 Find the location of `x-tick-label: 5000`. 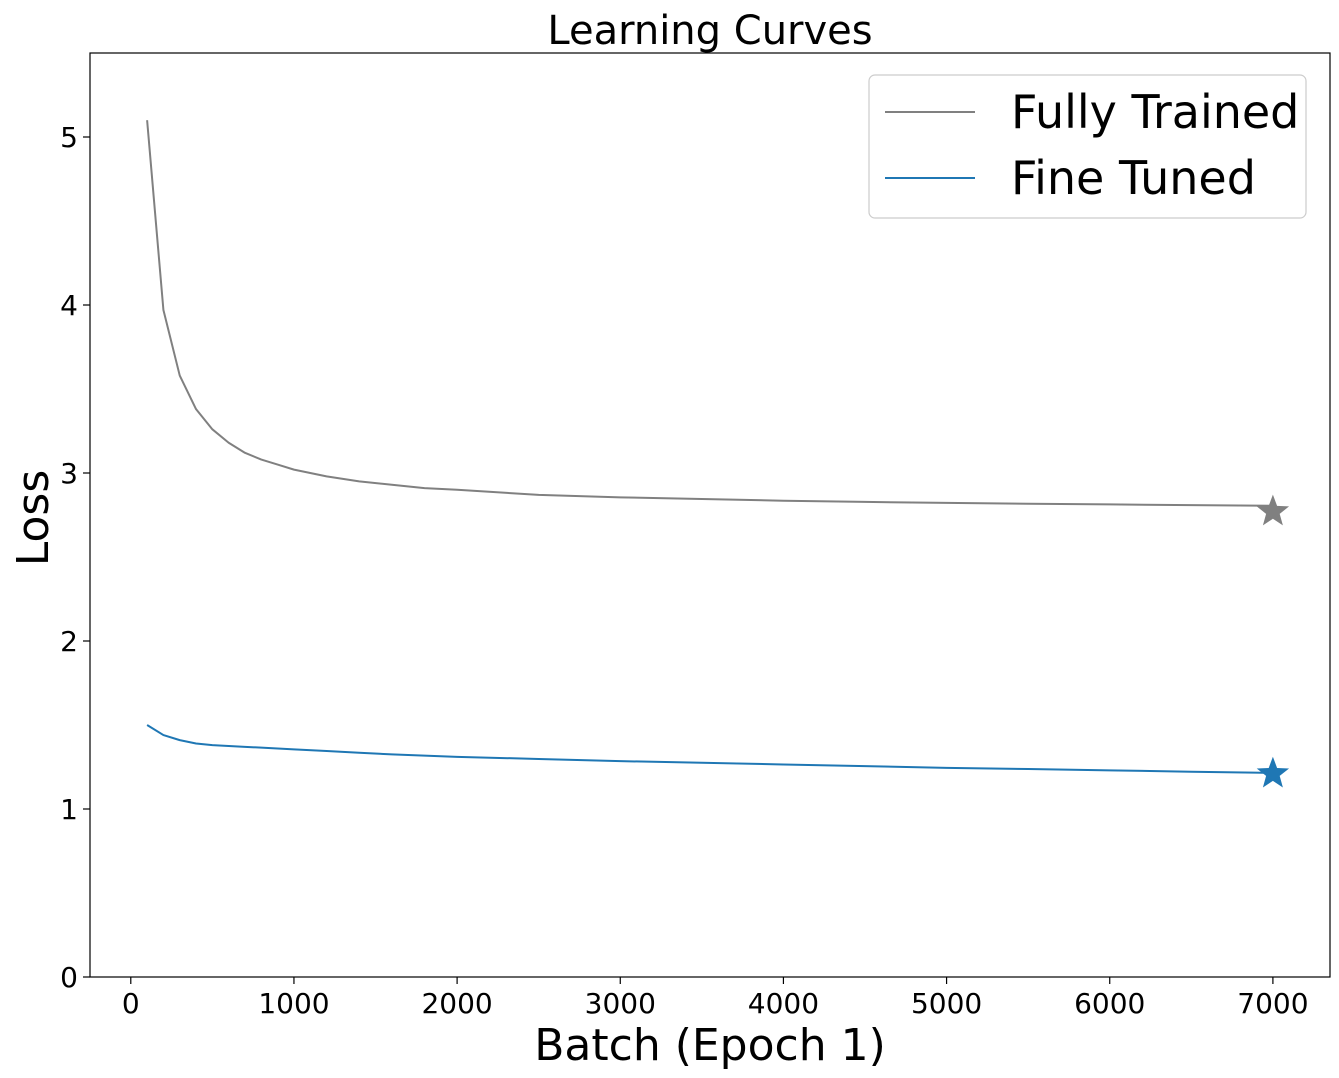

x-tick-label: 5000 is located at coordinates (946, 1003).